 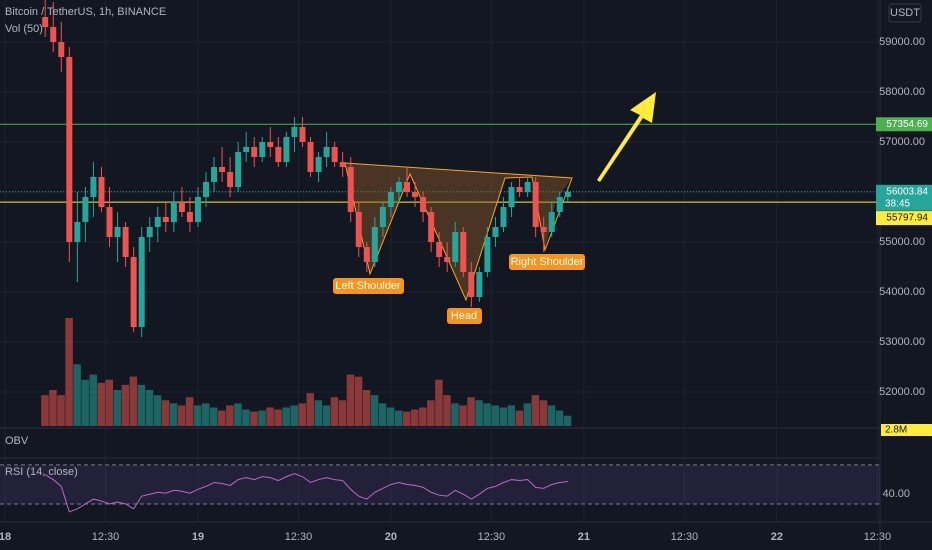 I want to click on x-tick-label: 18, so click(x=5, y=537).